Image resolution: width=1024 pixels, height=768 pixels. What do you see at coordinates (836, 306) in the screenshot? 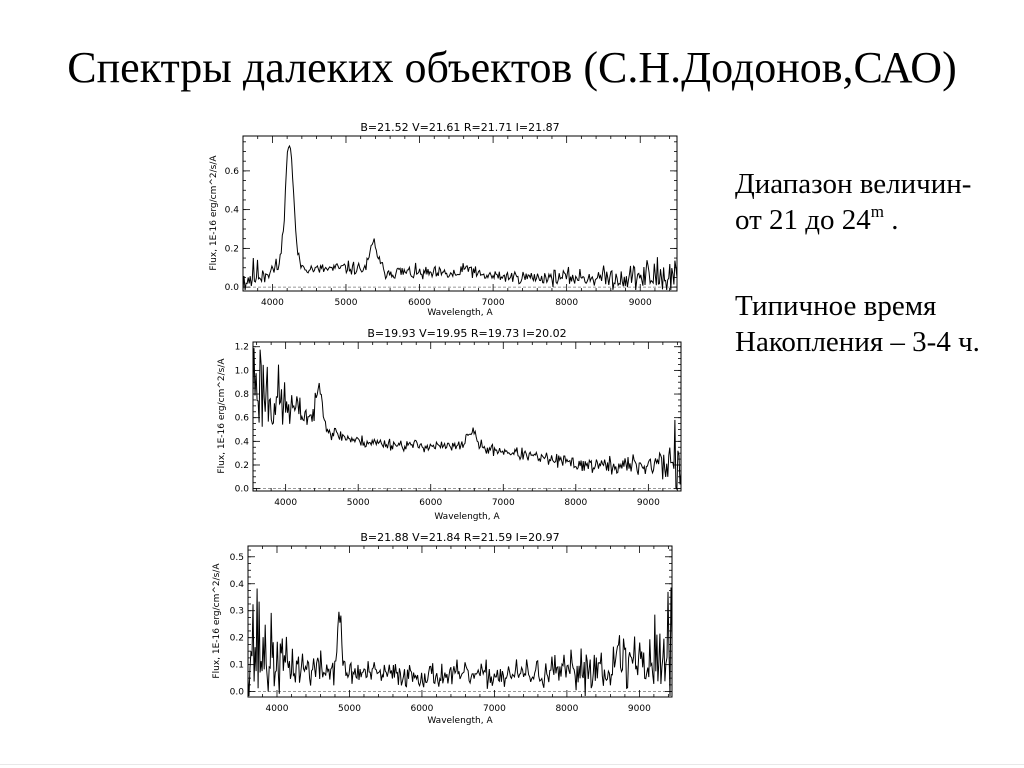
I see `exposure-time-line-1: Типичное время` at bounding box center [836, 306].